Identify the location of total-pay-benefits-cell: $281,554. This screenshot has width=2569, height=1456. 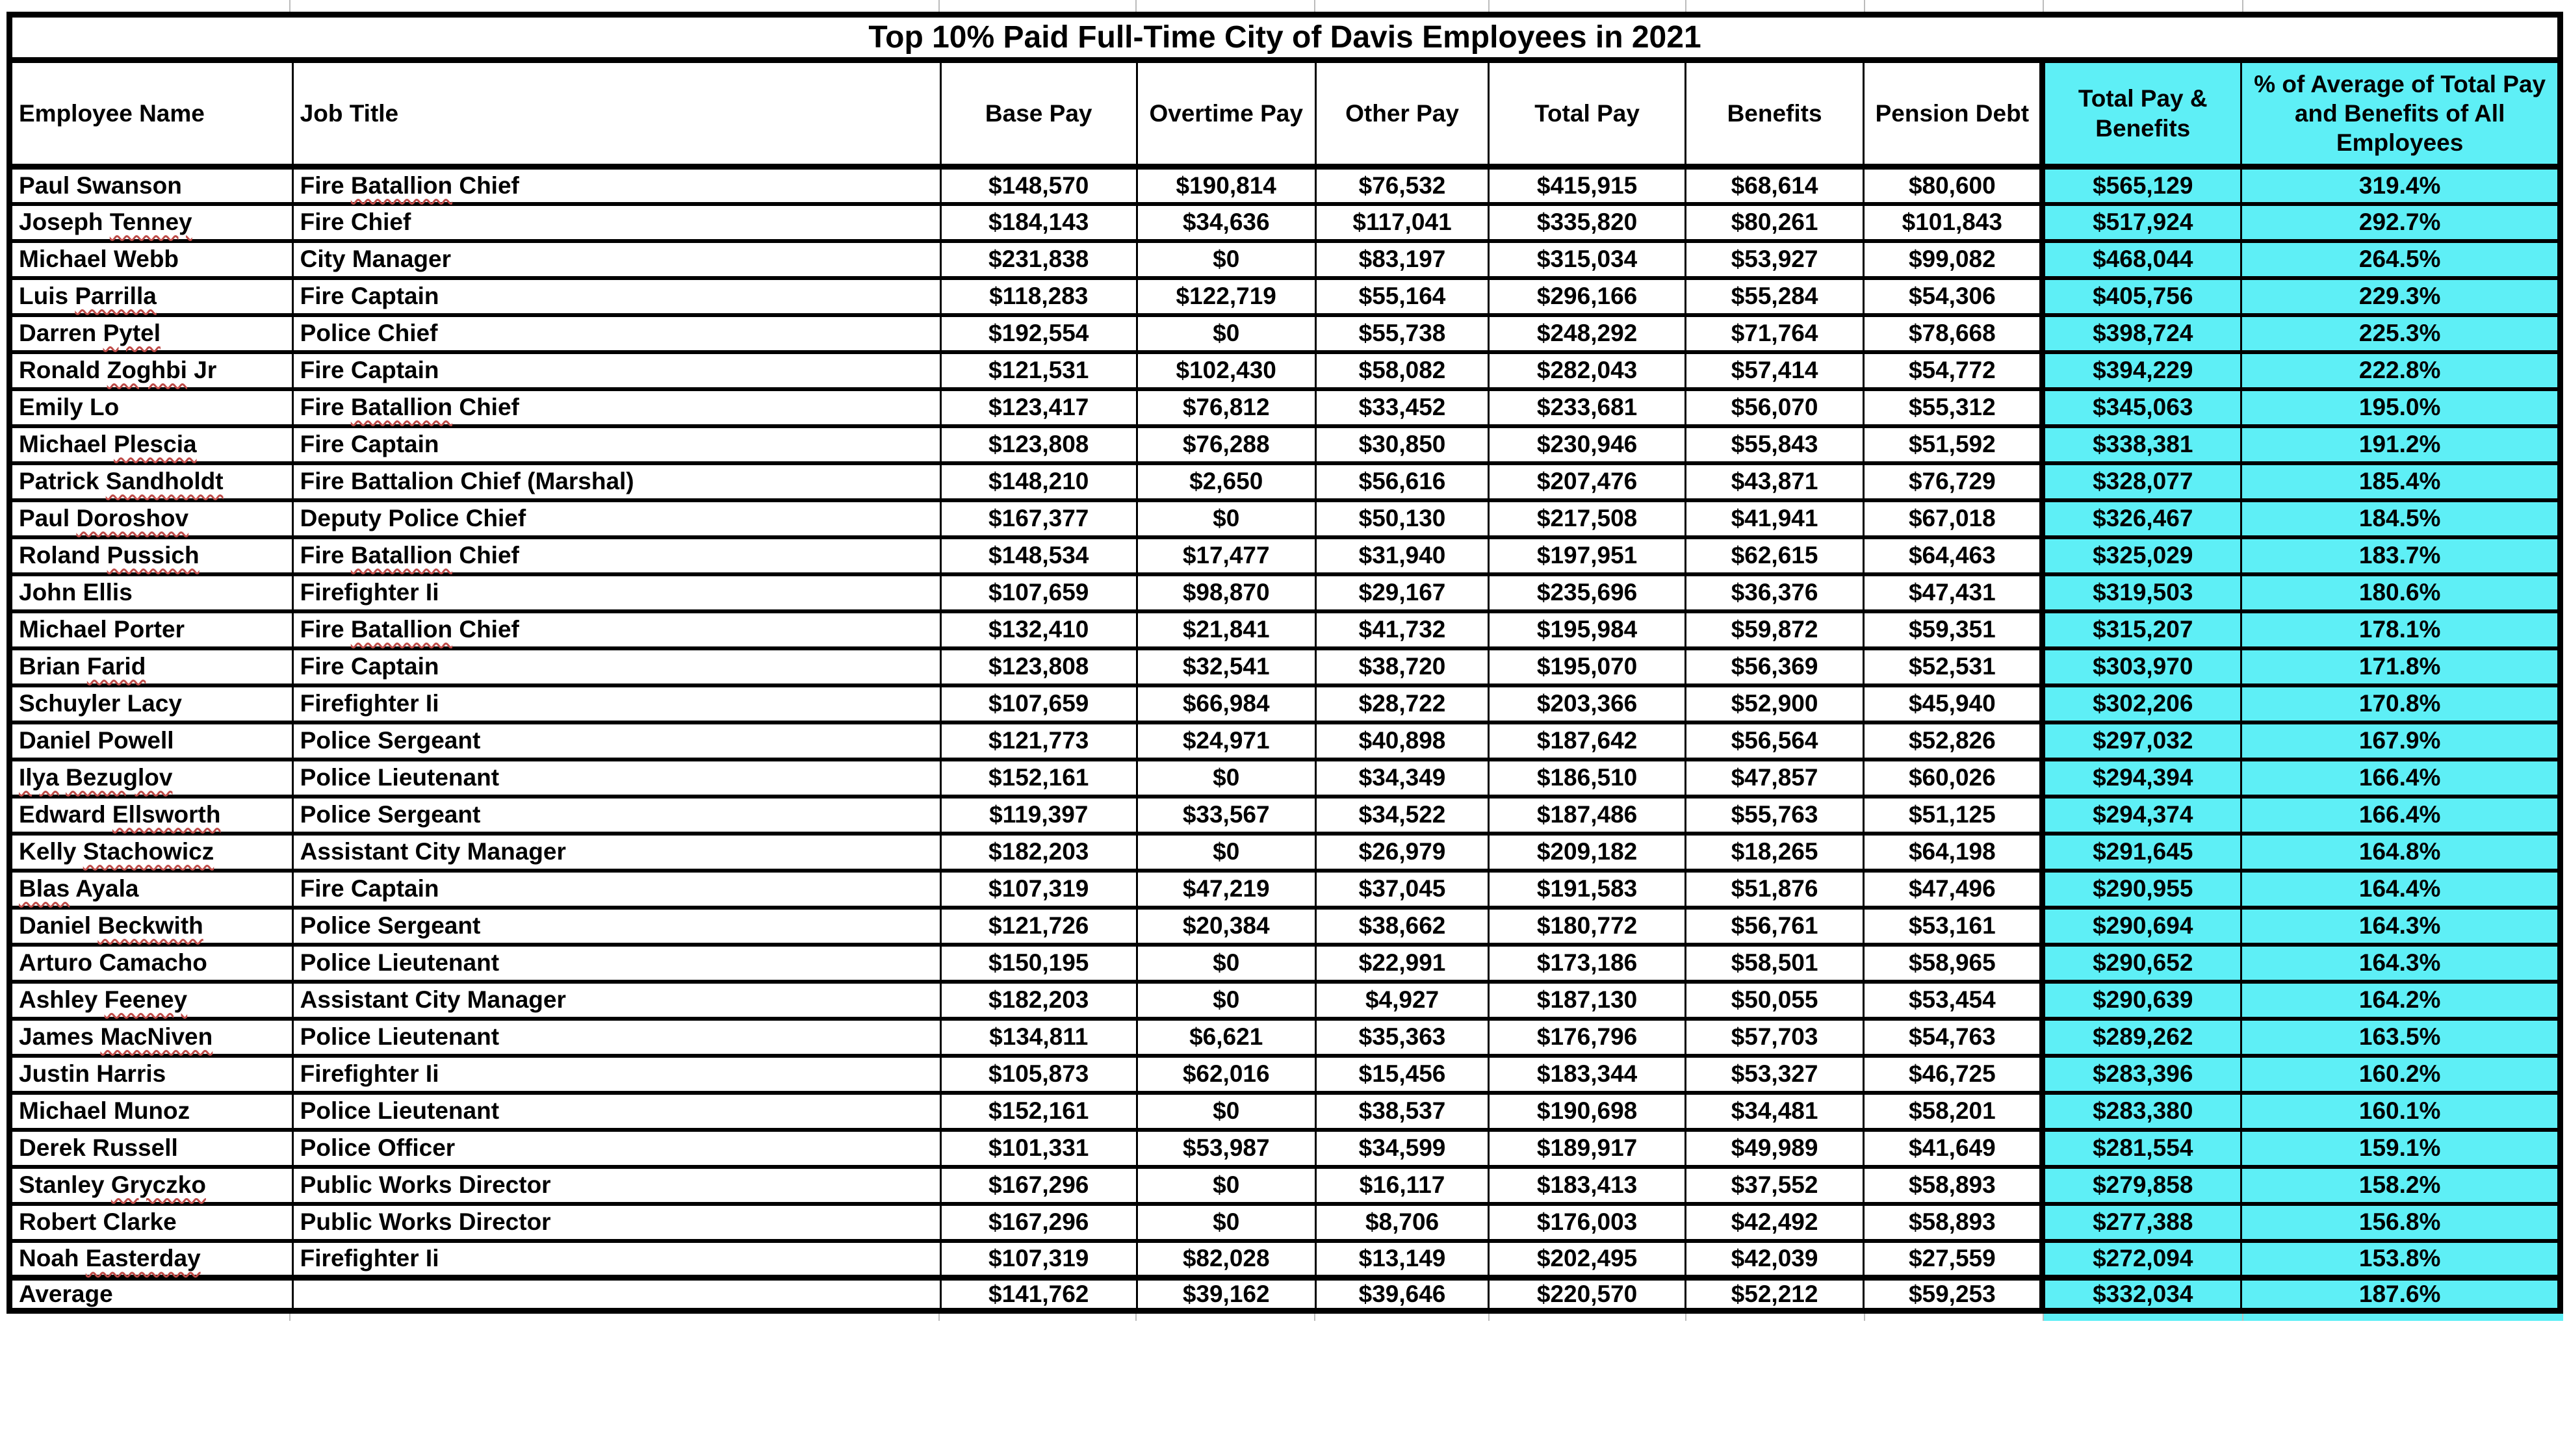
(2141, 1149).